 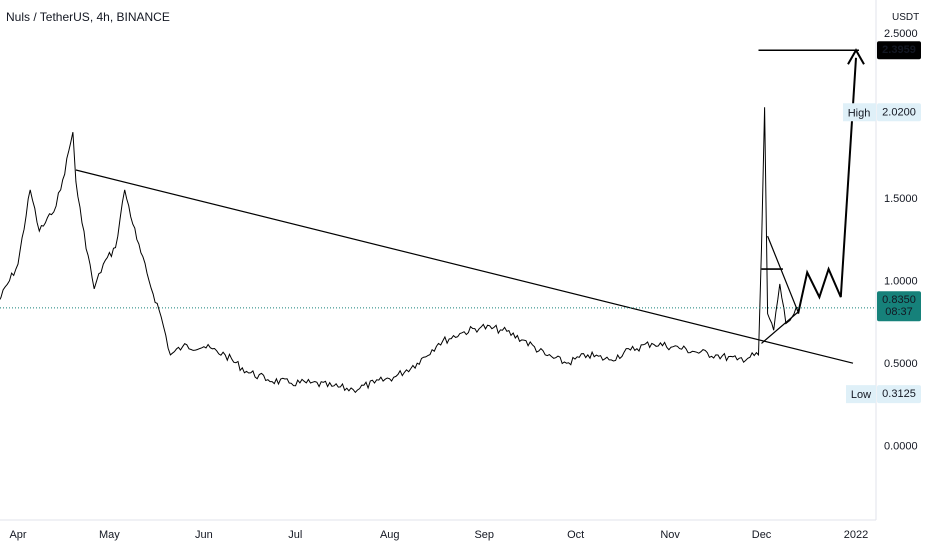 I want to click on high-label-box, so click(x=859, y=112).